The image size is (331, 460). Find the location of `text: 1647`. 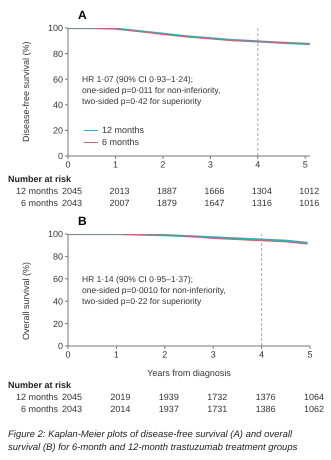

text: 1647 is located at coordinates (214, 203).